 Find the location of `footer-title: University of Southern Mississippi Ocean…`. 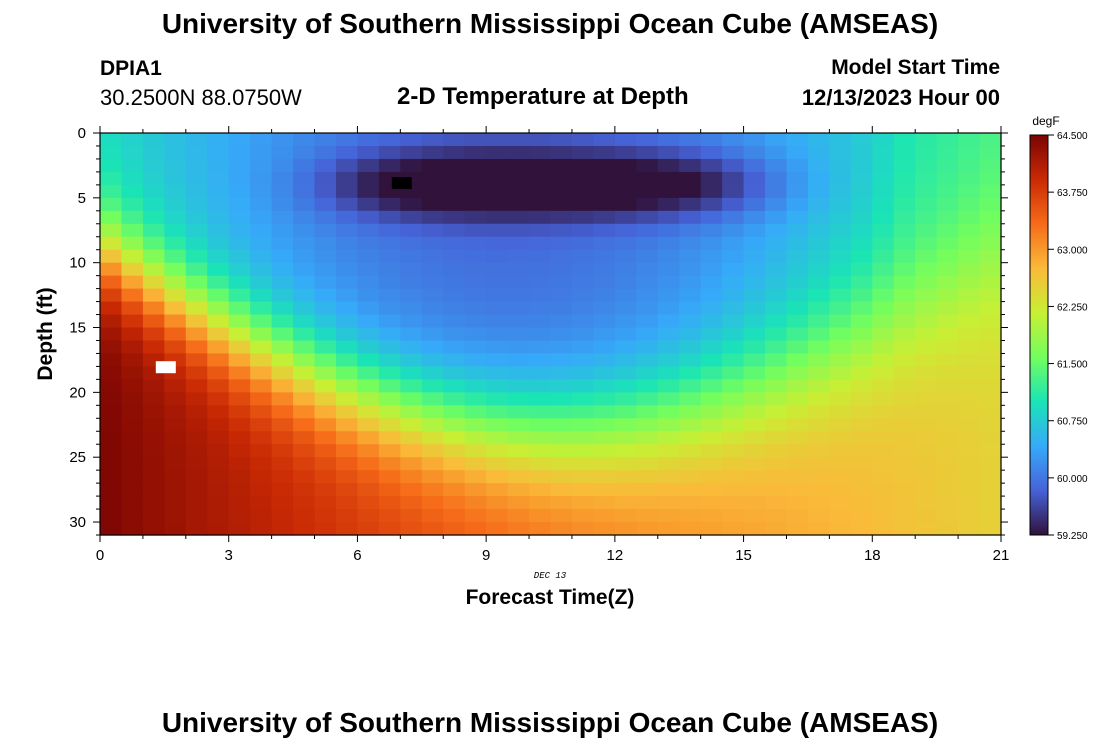

footer-title: University of Southern Mississippi Ocean… is located at coordinates (550, 722).